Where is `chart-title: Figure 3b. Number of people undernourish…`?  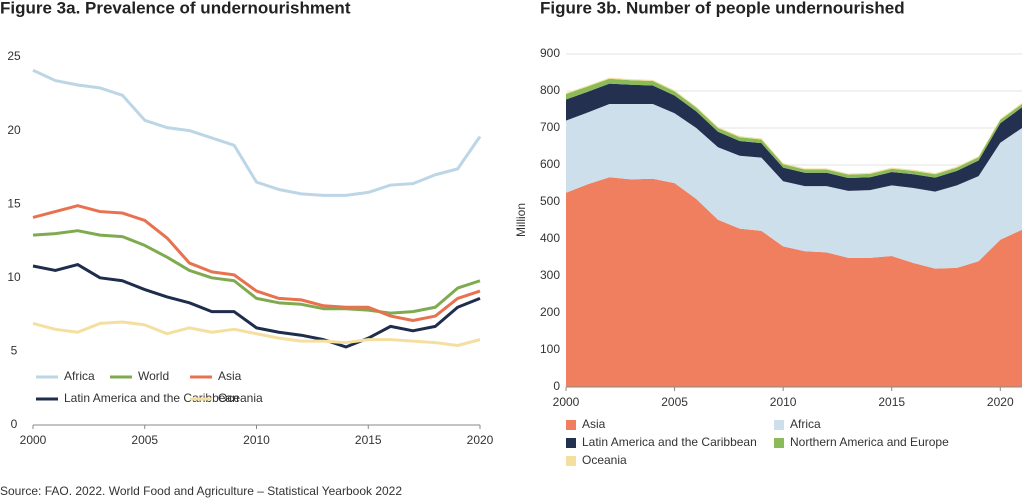
chart-title: Figure 3b. Number of people undernourish… is located at coordinates (722, 8).